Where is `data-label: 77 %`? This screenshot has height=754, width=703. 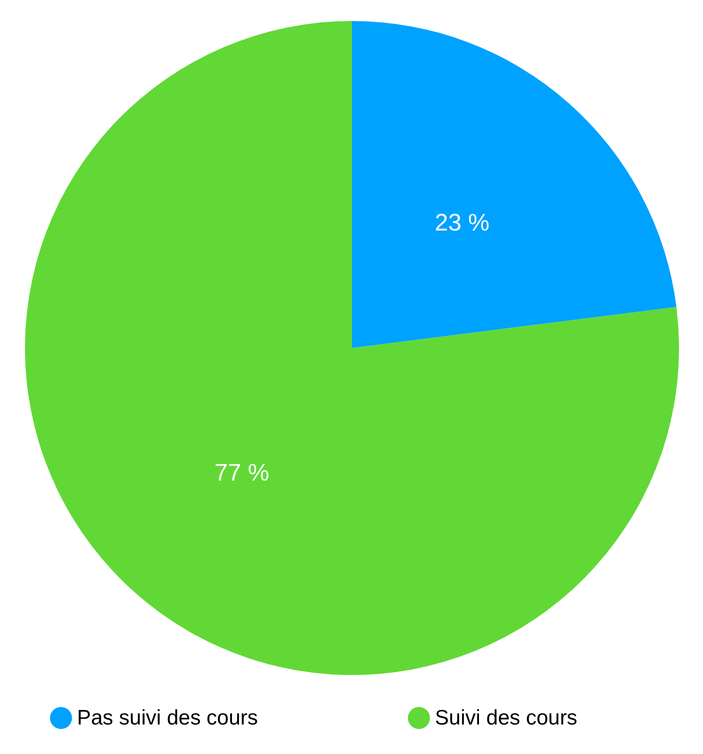
data-label: 77 % is located at coordinates (242, 472).